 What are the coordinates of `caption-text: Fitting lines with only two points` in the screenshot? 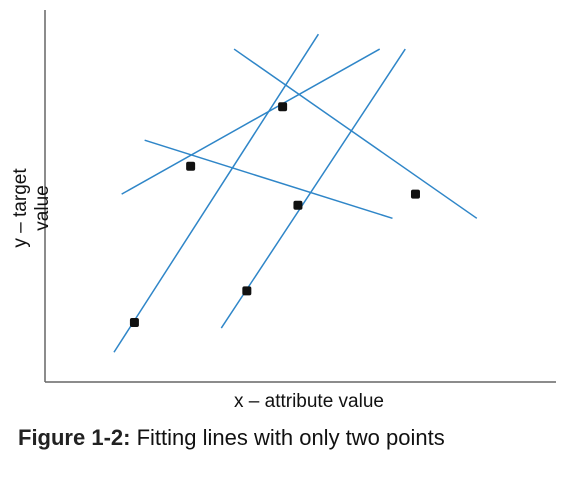 It's located at (290, 437).